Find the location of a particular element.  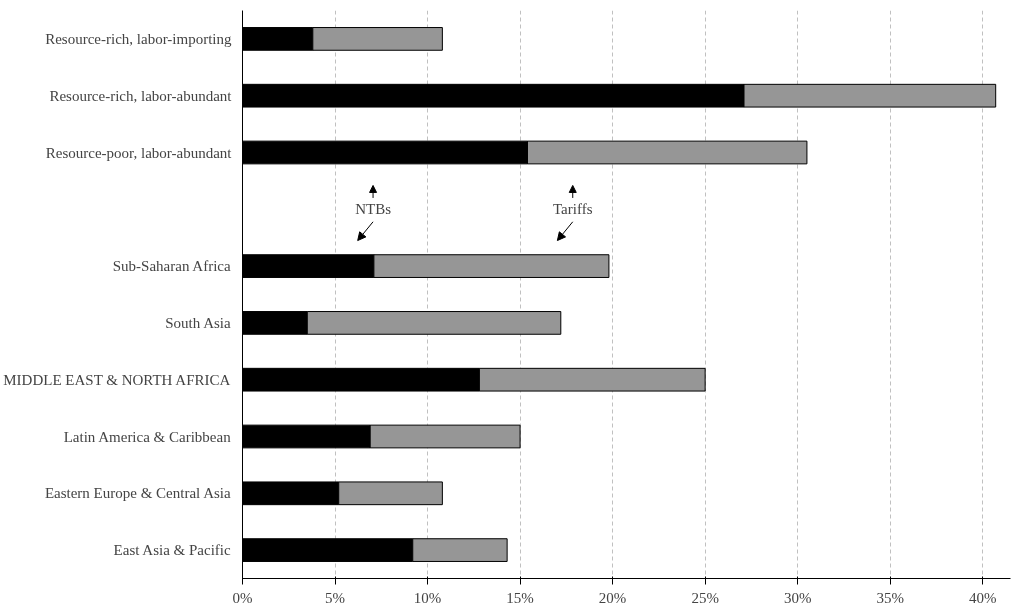

x-tick-label: 35% is located at coordinates (890, 597).